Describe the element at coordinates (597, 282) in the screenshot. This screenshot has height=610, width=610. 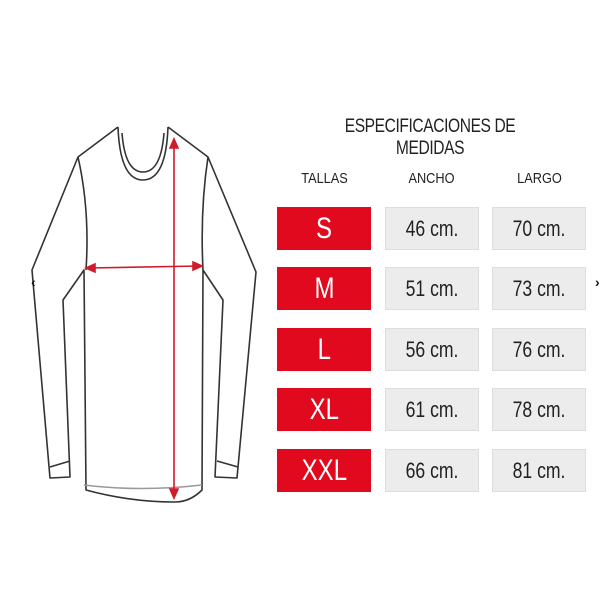
I see `next-image-arrow-icon: ›` at that location.